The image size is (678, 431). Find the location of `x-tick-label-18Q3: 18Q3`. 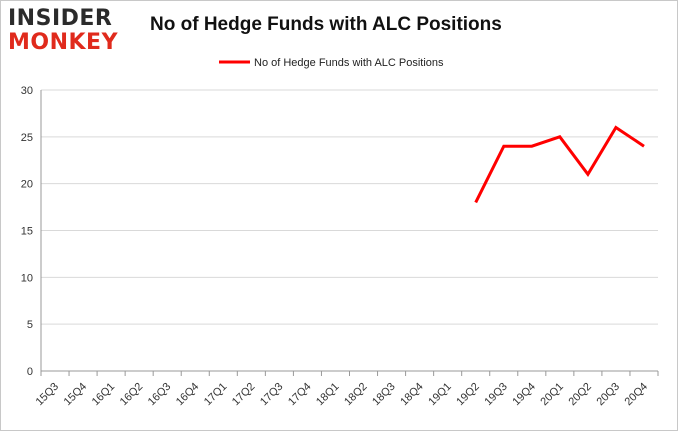

x-tick-label-18Q3: 18Q3 is located at coordinates (384, 395).